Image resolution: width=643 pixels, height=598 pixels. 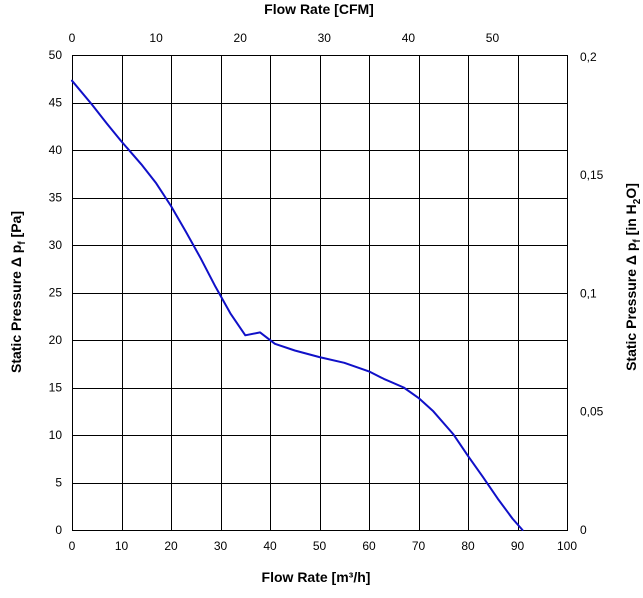 What do you see at coordinates (56, 435) in the screenshot?
I see `y-tick-label: 10` at bounding box center [56, 435].